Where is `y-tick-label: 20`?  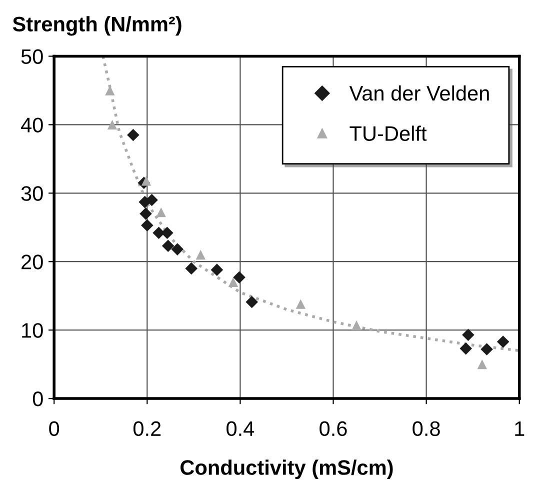
y-tick-label: 20 is located at coordinates (32, 262).